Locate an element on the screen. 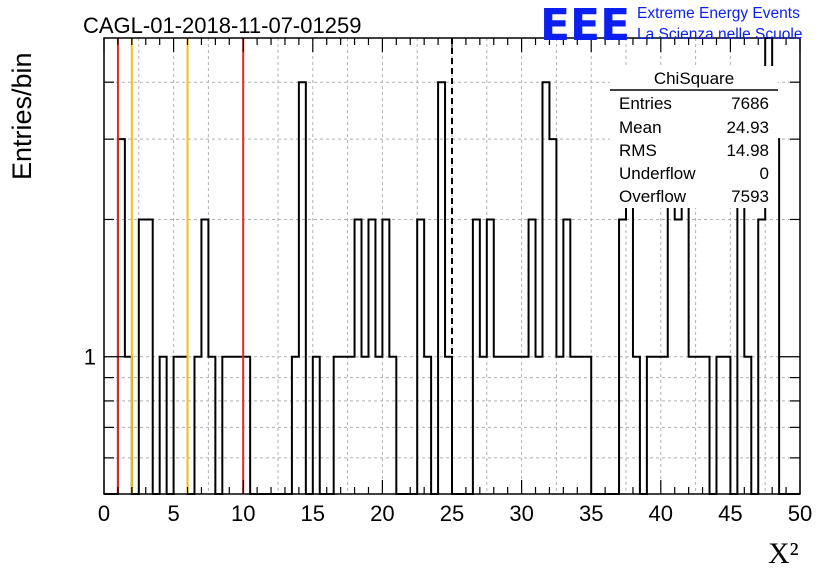  x-tick-label: 40 is located at coordinates (661, 513).